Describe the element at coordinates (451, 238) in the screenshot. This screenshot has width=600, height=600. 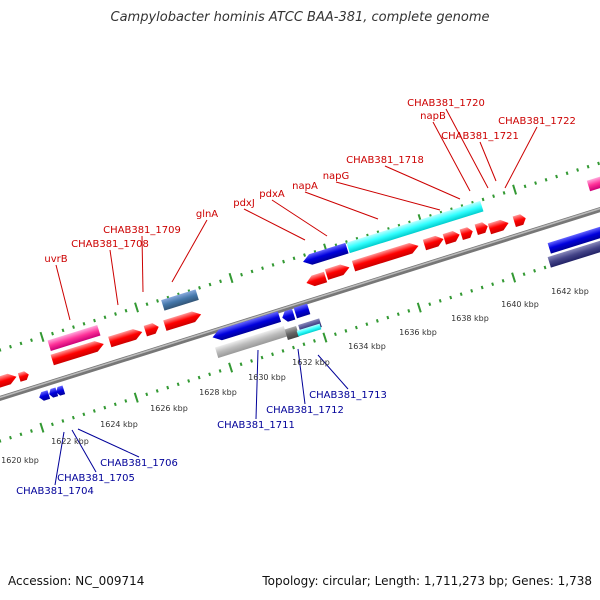
I see `gene-napB` at that location.